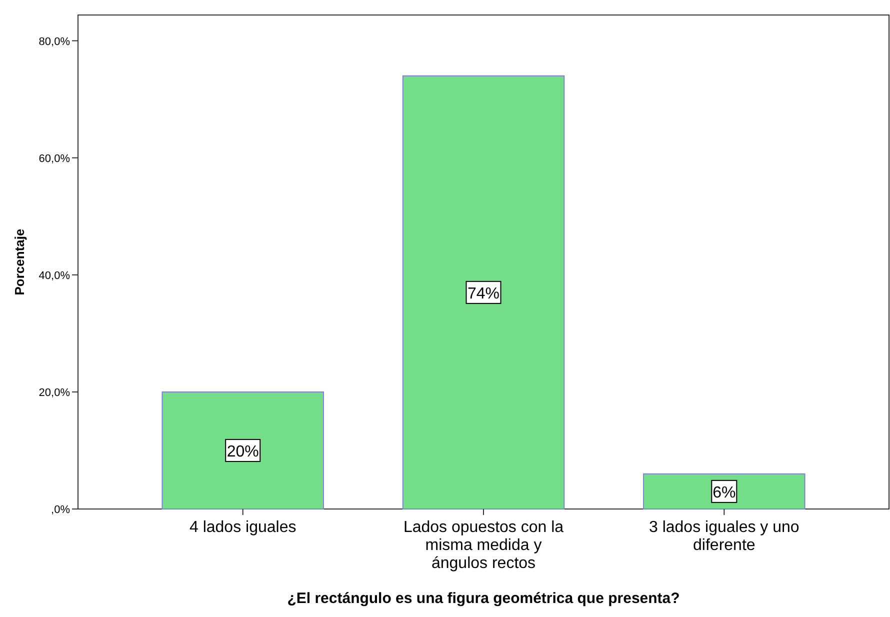  Describe the element at coordinates (483, 598) in the screenshot. I see `x-axis-title: ¿El rectángulo es una figura geométrica que presenta?` at that location.